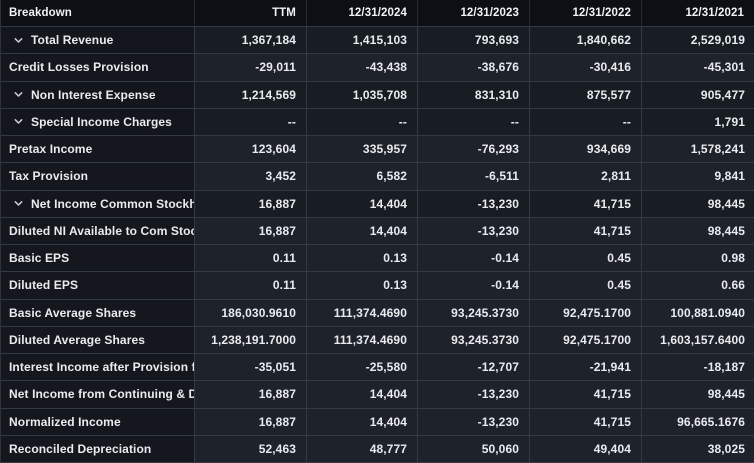 The height and width of the screenshot is (463, 754). I want to click on value-cell: -25,580, so click(362, 368).